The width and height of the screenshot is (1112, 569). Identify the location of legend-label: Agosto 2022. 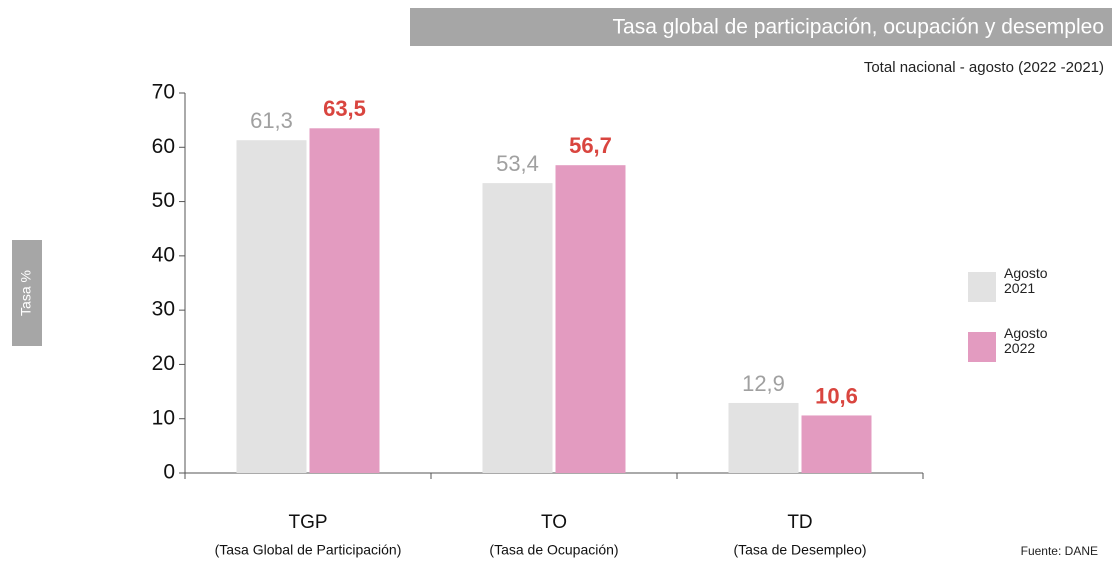
(1026, 341).